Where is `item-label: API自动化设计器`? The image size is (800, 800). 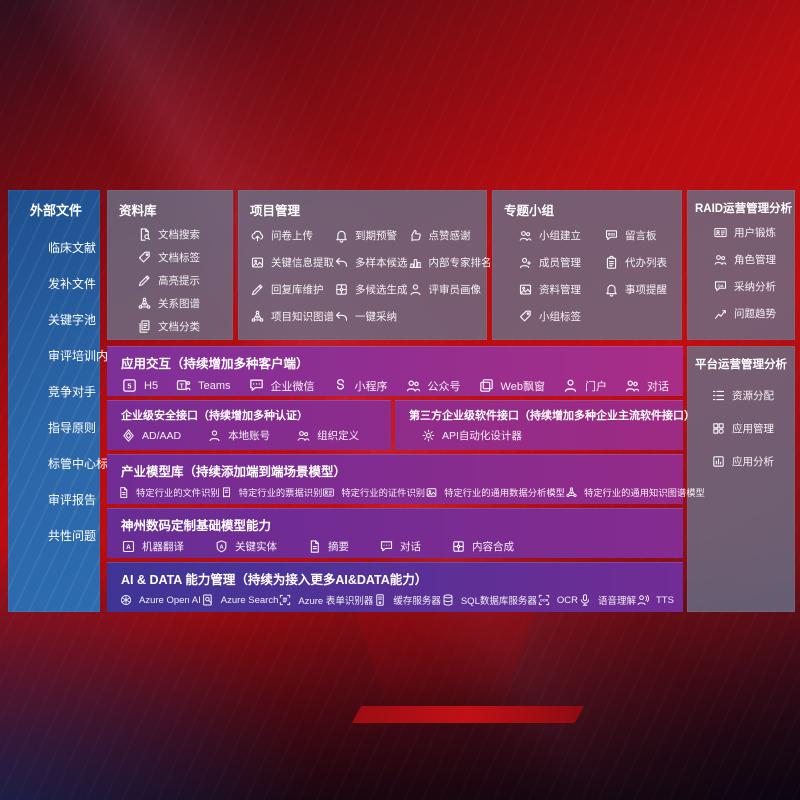 item-label: API自动化设计器 is located at coordinates (482, 436).